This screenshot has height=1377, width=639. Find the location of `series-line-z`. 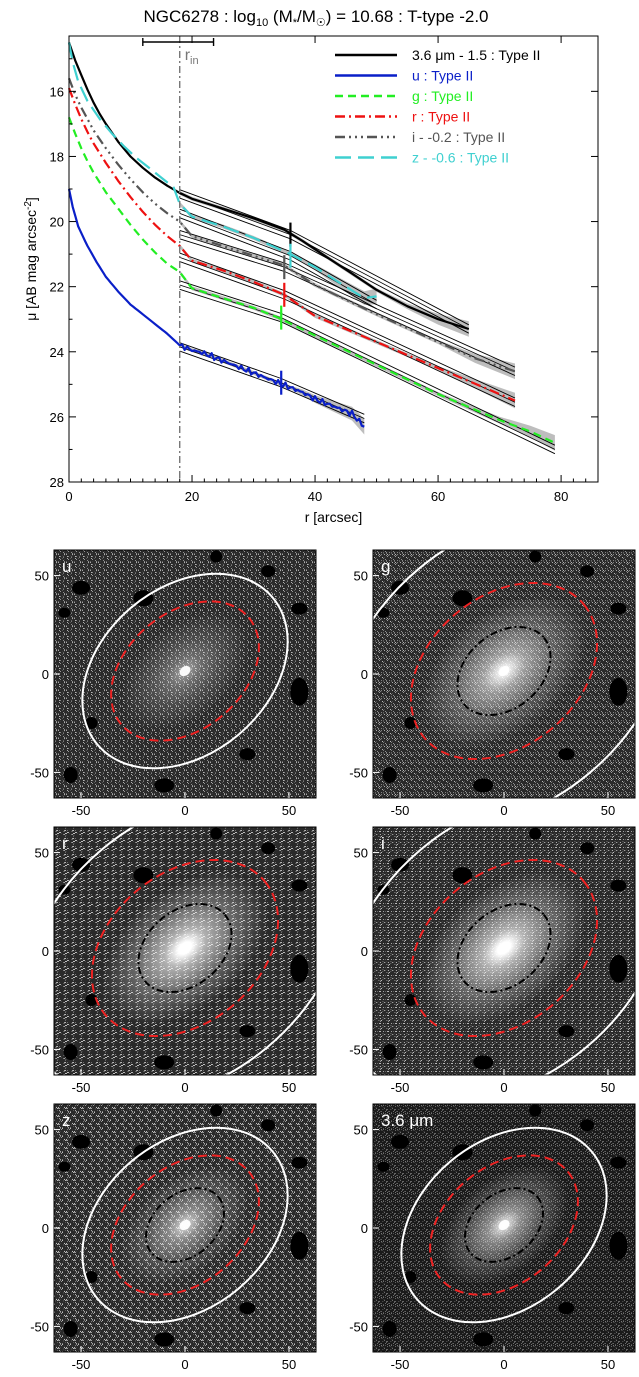

series-line-z is located at coordinates (222, 171).